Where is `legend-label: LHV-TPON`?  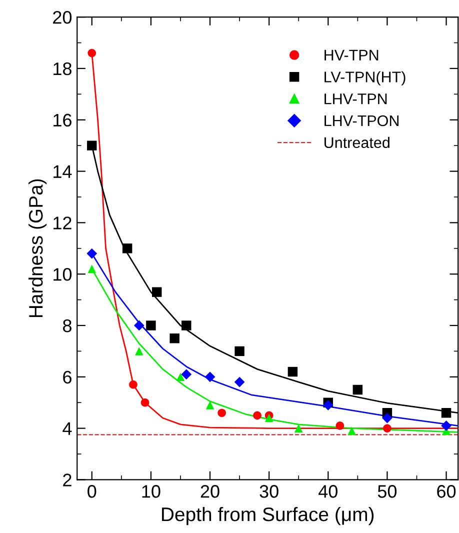 legend-label: LHV-TPON is located at coordinates (361, 120).